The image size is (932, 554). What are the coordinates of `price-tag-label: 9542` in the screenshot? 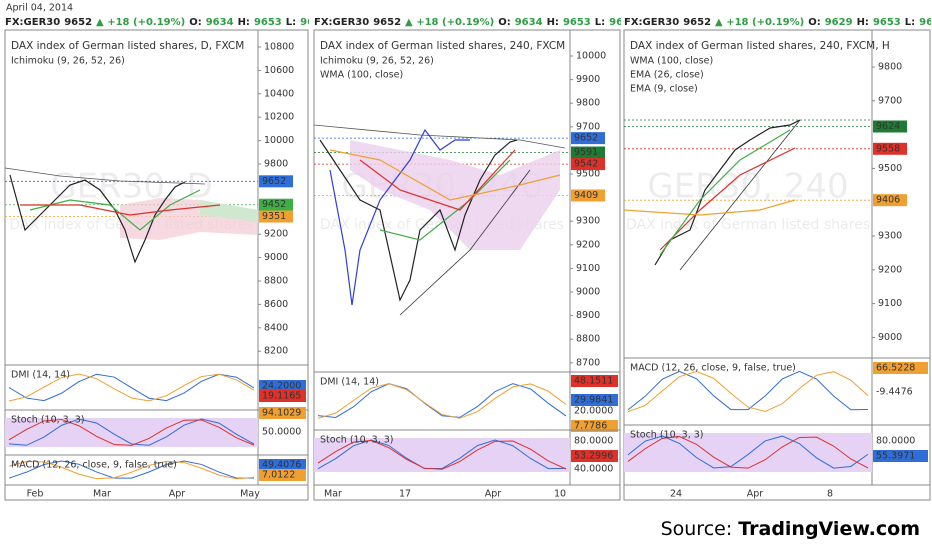 It's located at (586, 164).